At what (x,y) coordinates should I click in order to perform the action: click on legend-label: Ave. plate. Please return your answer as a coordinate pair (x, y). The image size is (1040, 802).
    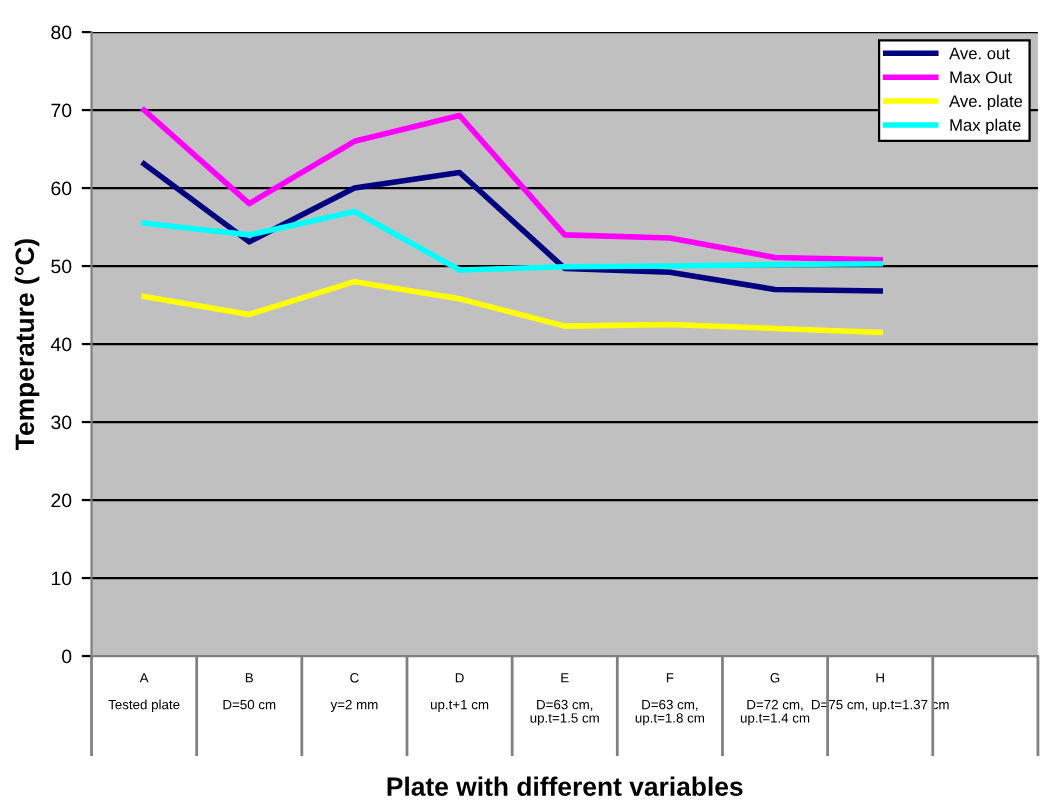
    Looking at the image, I should click on (986, 102).